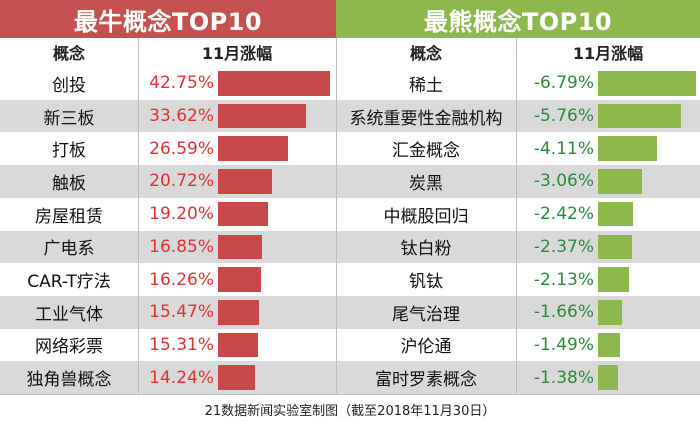 The width and height of the screenshot is (700, 423). I want to click on bull-concept-label: 新三板, so click(69, 118).